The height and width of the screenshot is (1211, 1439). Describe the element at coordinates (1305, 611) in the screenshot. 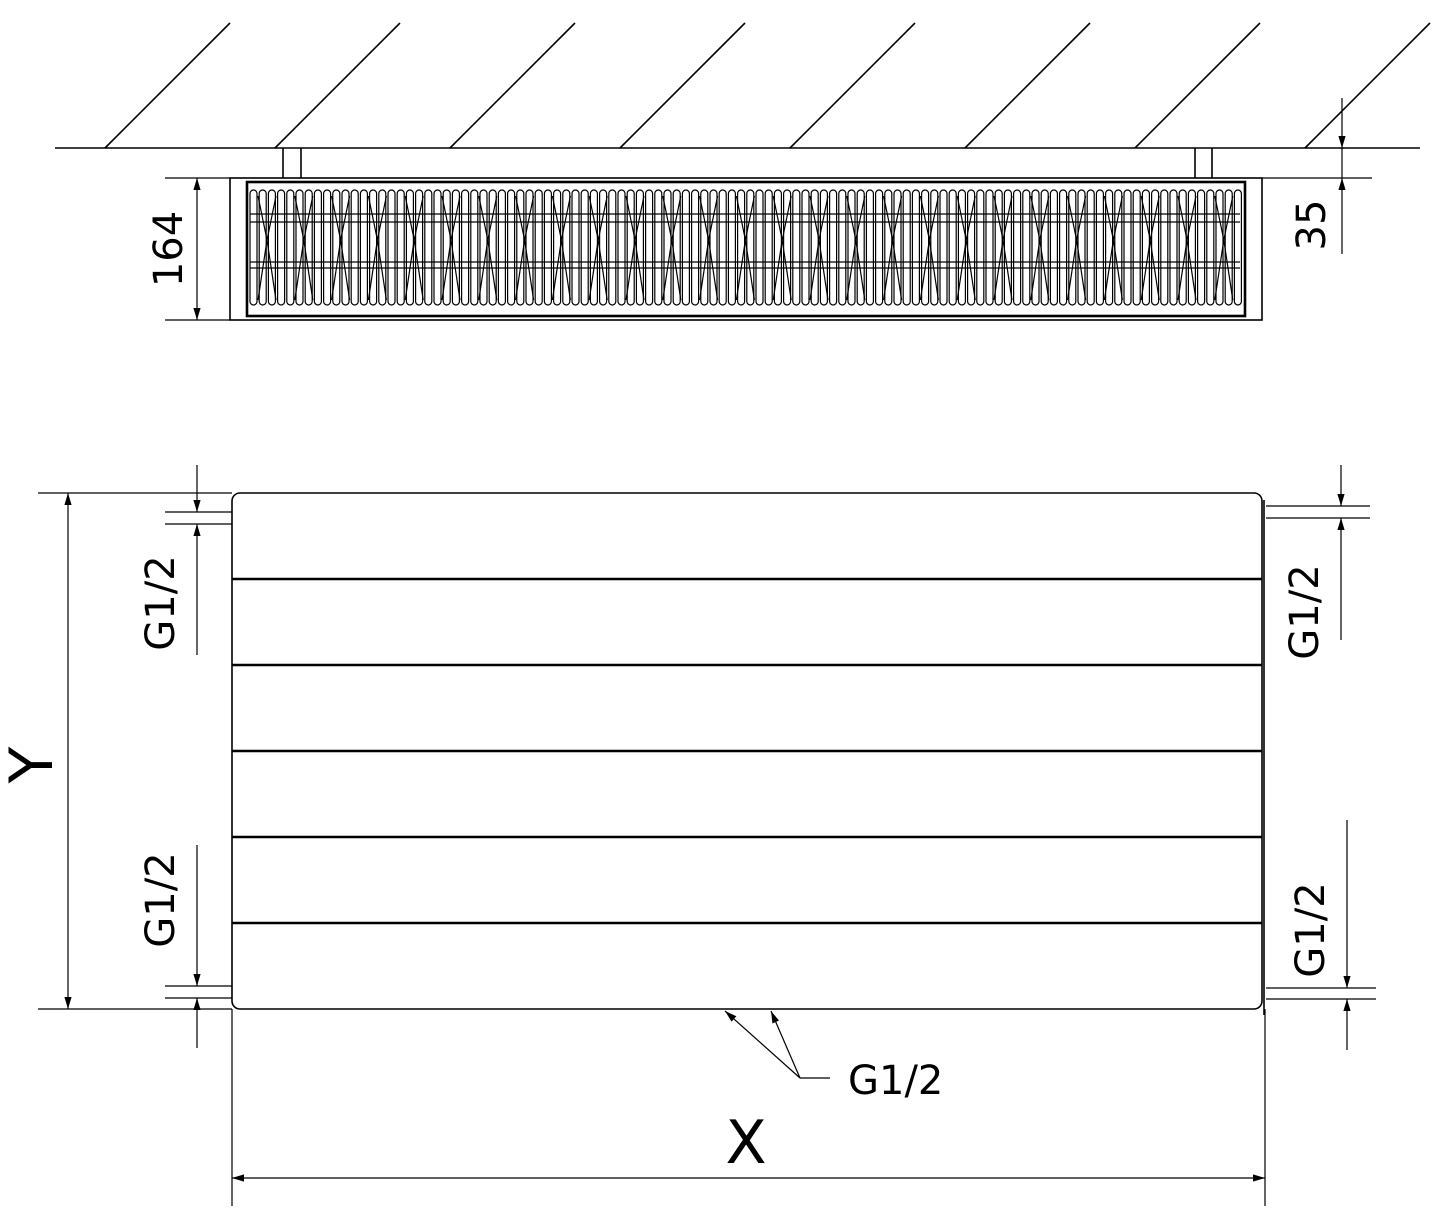

I see `right-top-connection-label: G1/2` at that location.